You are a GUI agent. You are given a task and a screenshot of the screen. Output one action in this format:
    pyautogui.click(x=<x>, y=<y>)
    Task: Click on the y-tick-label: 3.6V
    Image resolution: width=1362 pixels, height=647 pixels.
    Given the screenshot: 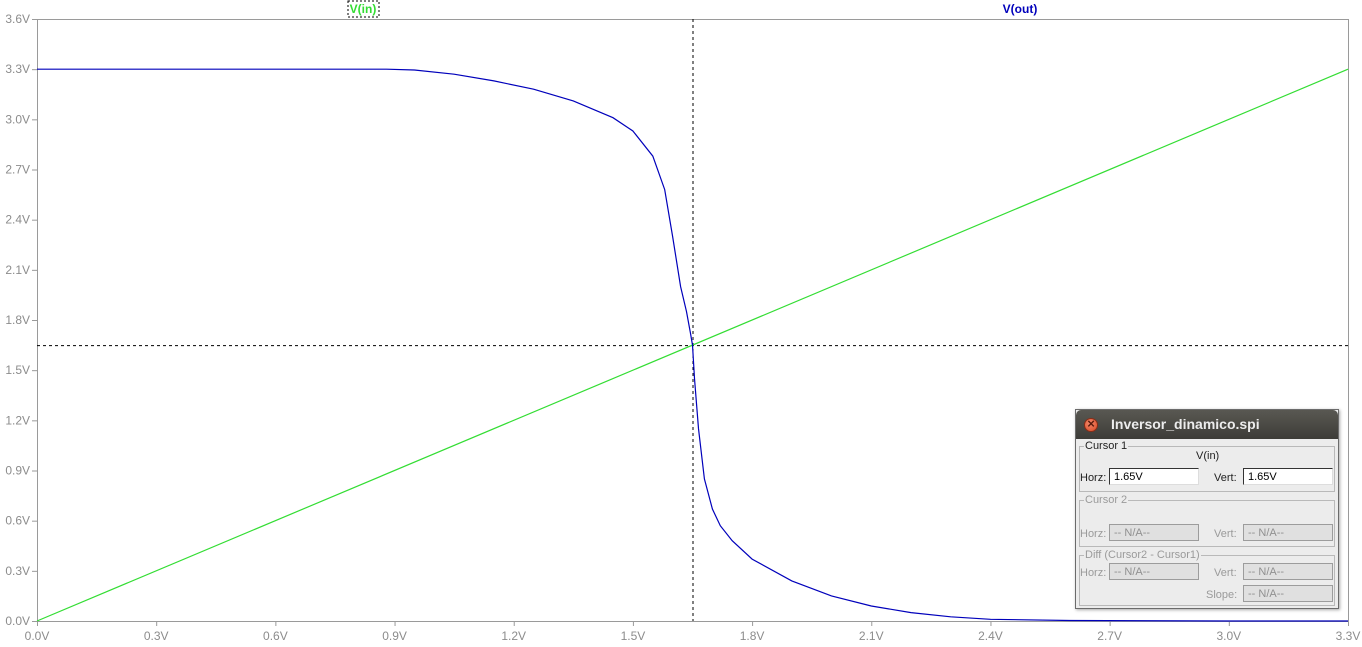 What is the action you would take?
    pyautogui.click(x=17, y=19)
    